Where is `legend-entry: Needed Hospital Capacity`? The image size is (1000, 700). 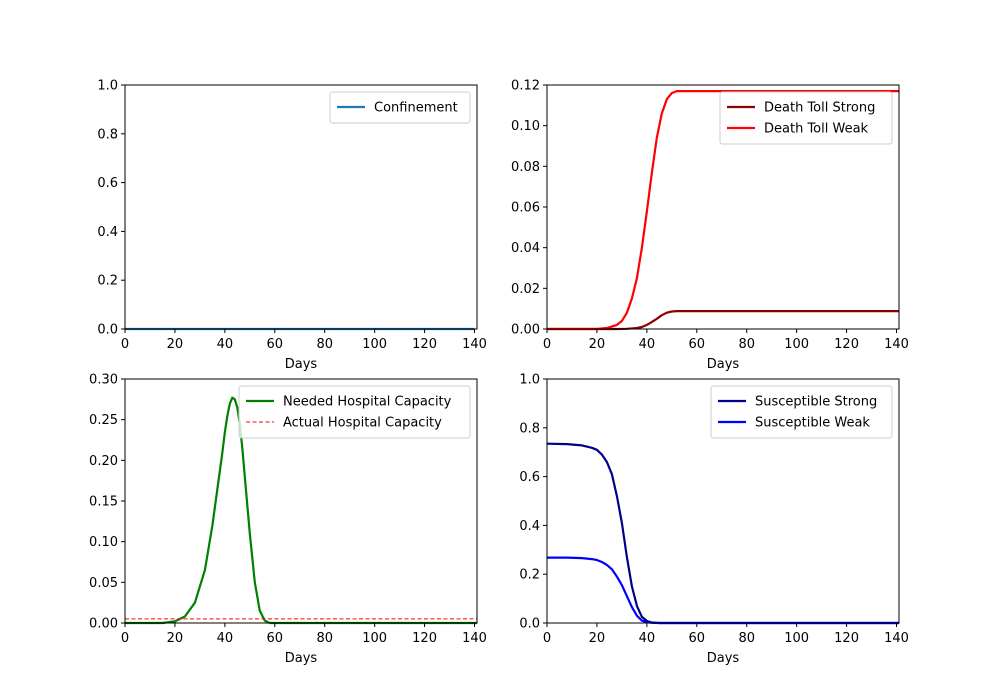 legend-entry: Needed Hospital Capacity is located at coordinates (367, 402).